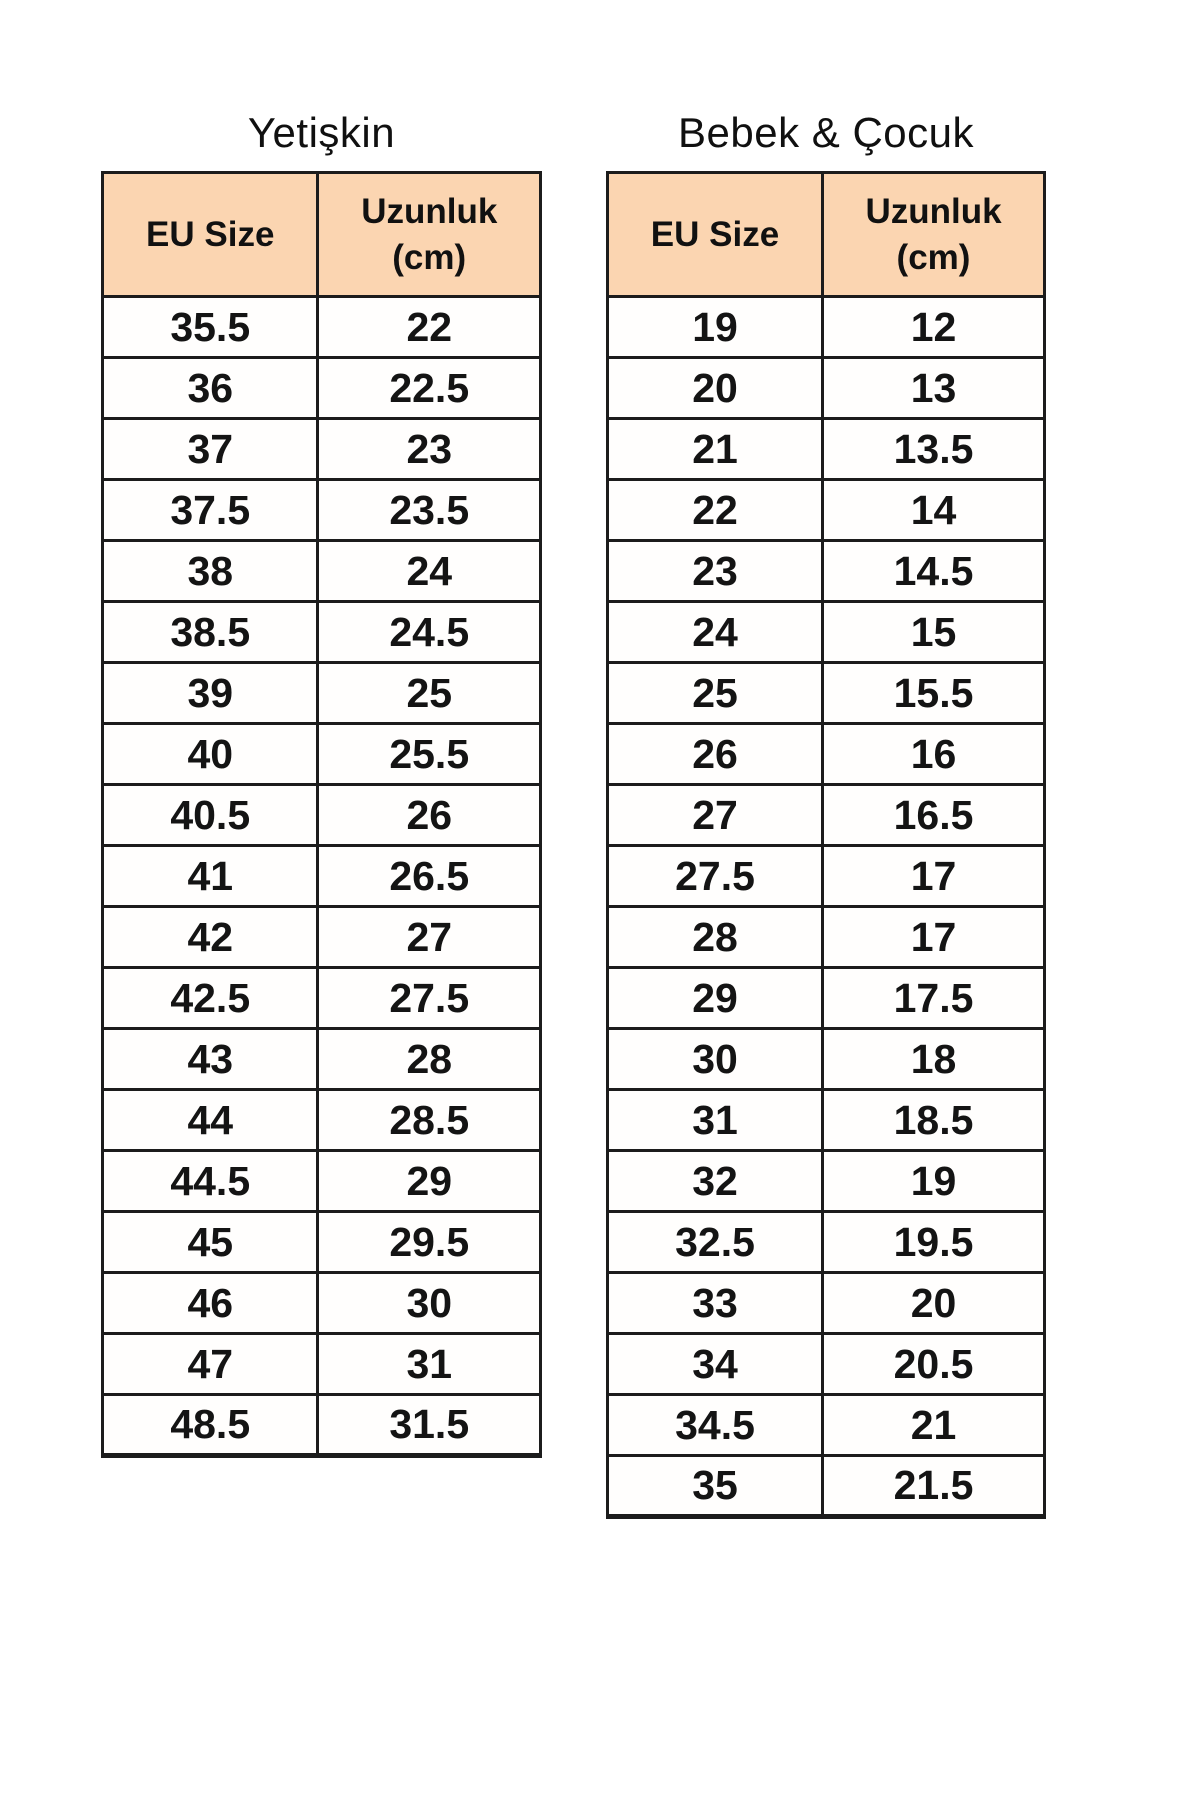 This screenshot has height=1800, width=1200. What do you see at coordinates (933, 693) in the screenshot?
I see `length-cm-cell: 15.5` at bounding box center [933, 693].